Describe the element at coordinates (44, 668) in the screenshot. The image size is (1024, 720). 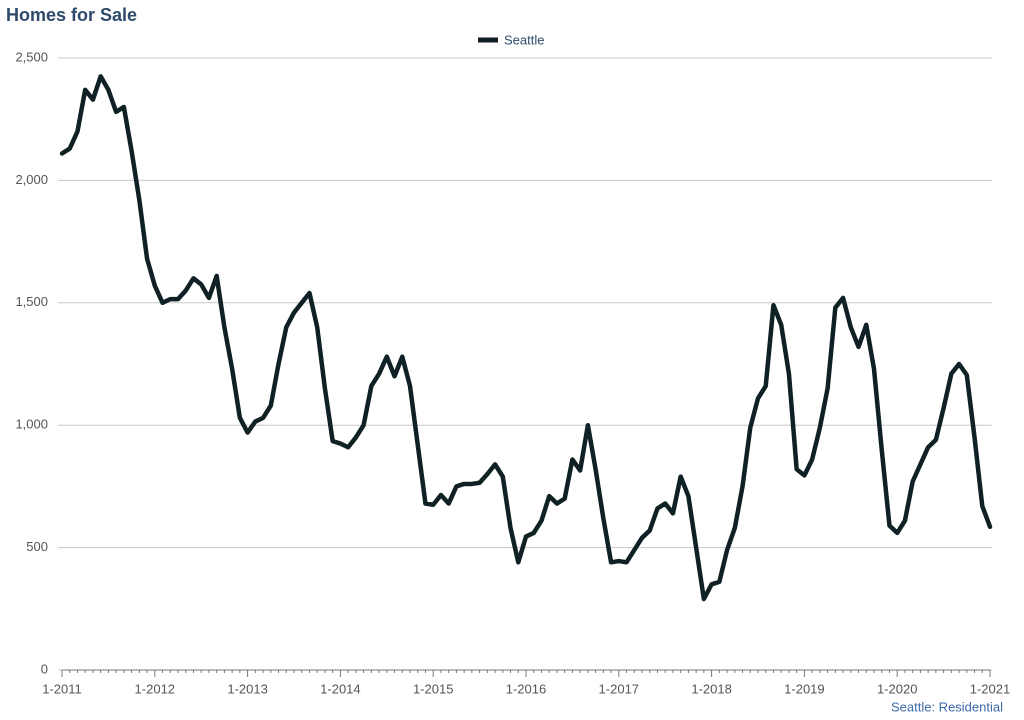
I see `y-tick-label: 0` at that location.